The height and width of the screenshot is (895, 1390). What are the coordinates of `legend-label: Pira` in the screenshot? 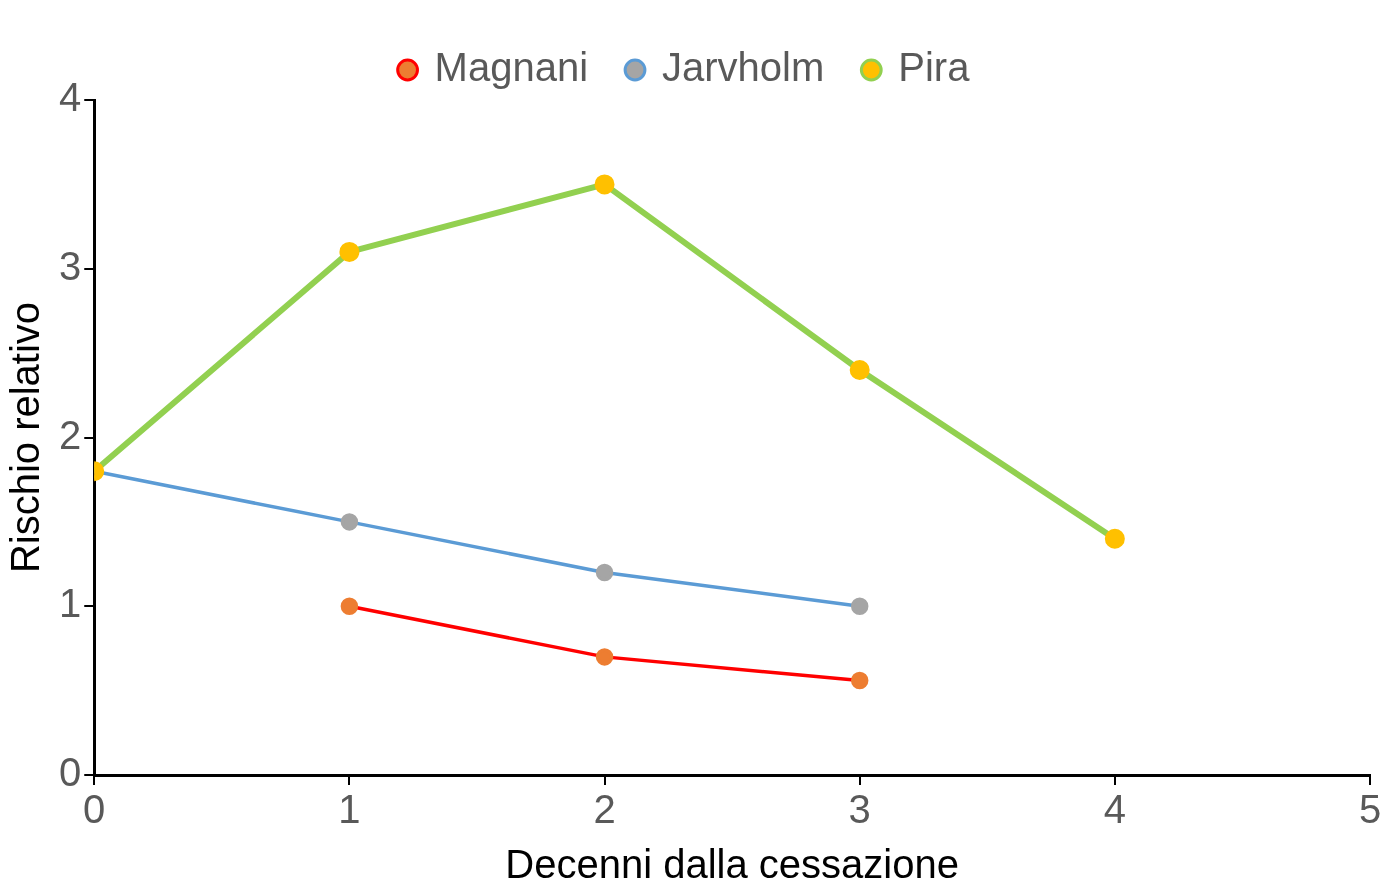 It's located at (934, 67).